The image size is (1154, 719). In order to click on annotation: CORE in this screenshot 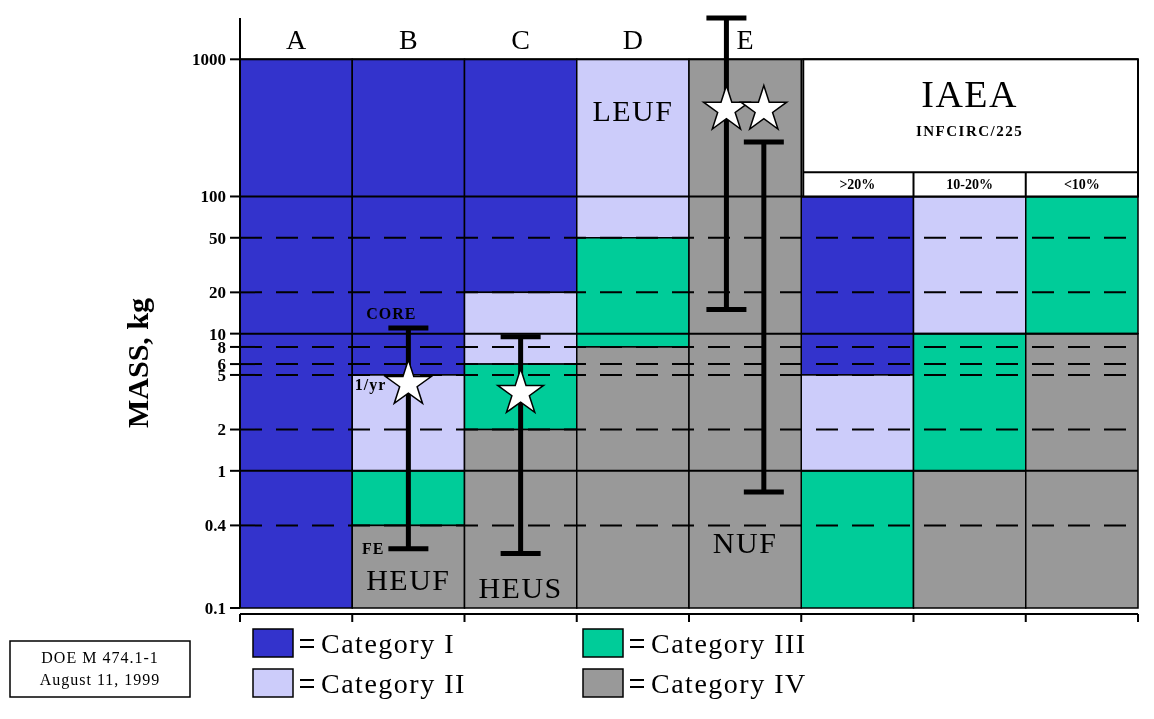, I will do `click(391, 313)`.